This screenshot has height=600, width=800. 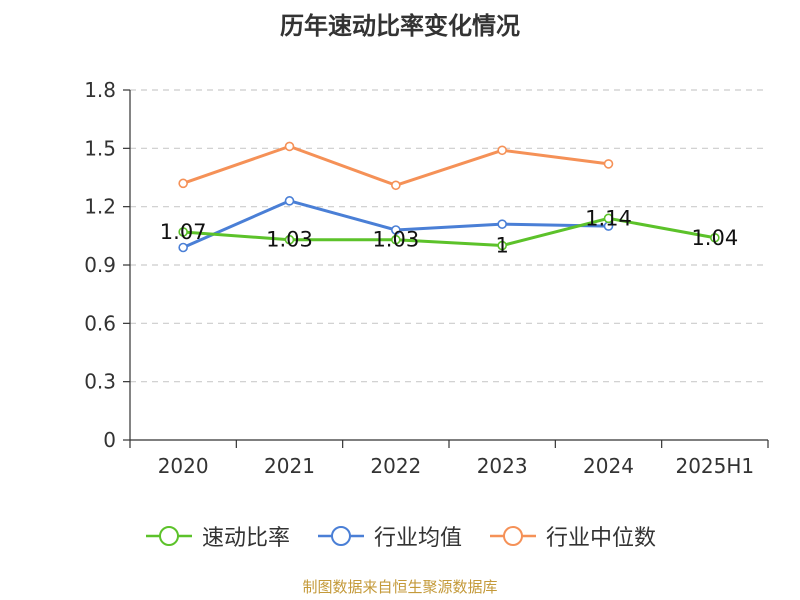 What do you see at coordinates (449, 197) in the screenshot?
I see `series-lines` at bounding box center [449, 197].